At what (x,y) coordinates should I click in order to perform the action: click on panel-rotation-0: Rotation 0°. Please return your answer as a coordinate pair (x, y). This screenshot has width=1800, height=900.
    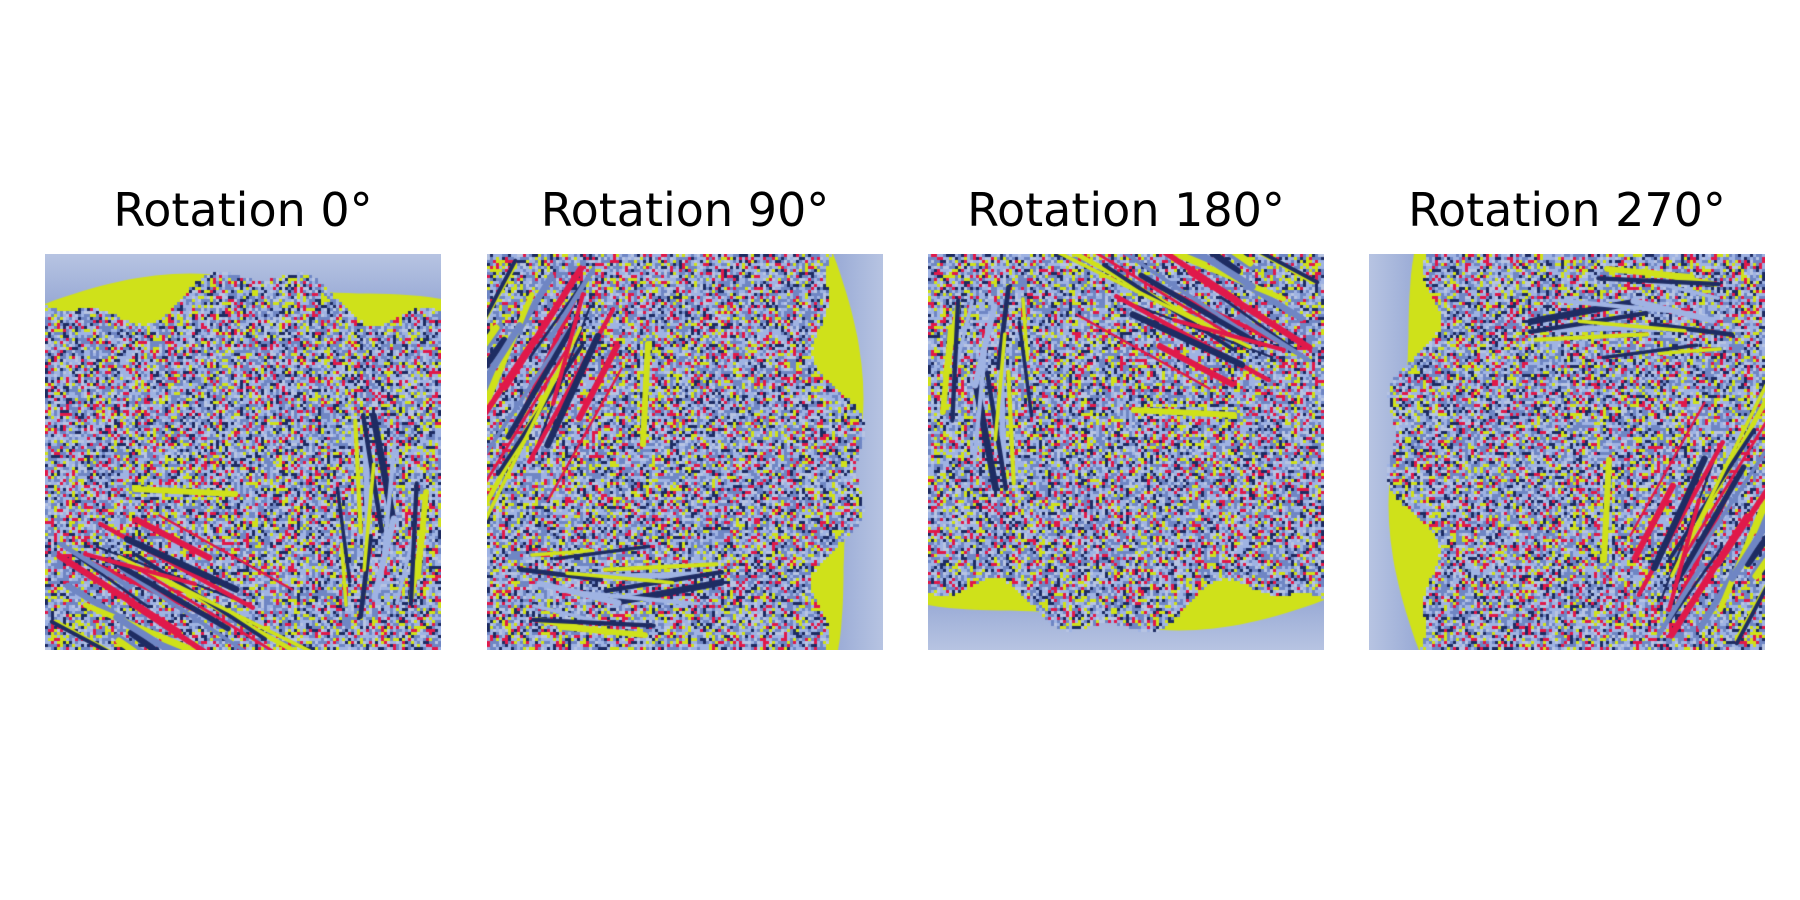
    Looking at the image, I should click on (243, 415).